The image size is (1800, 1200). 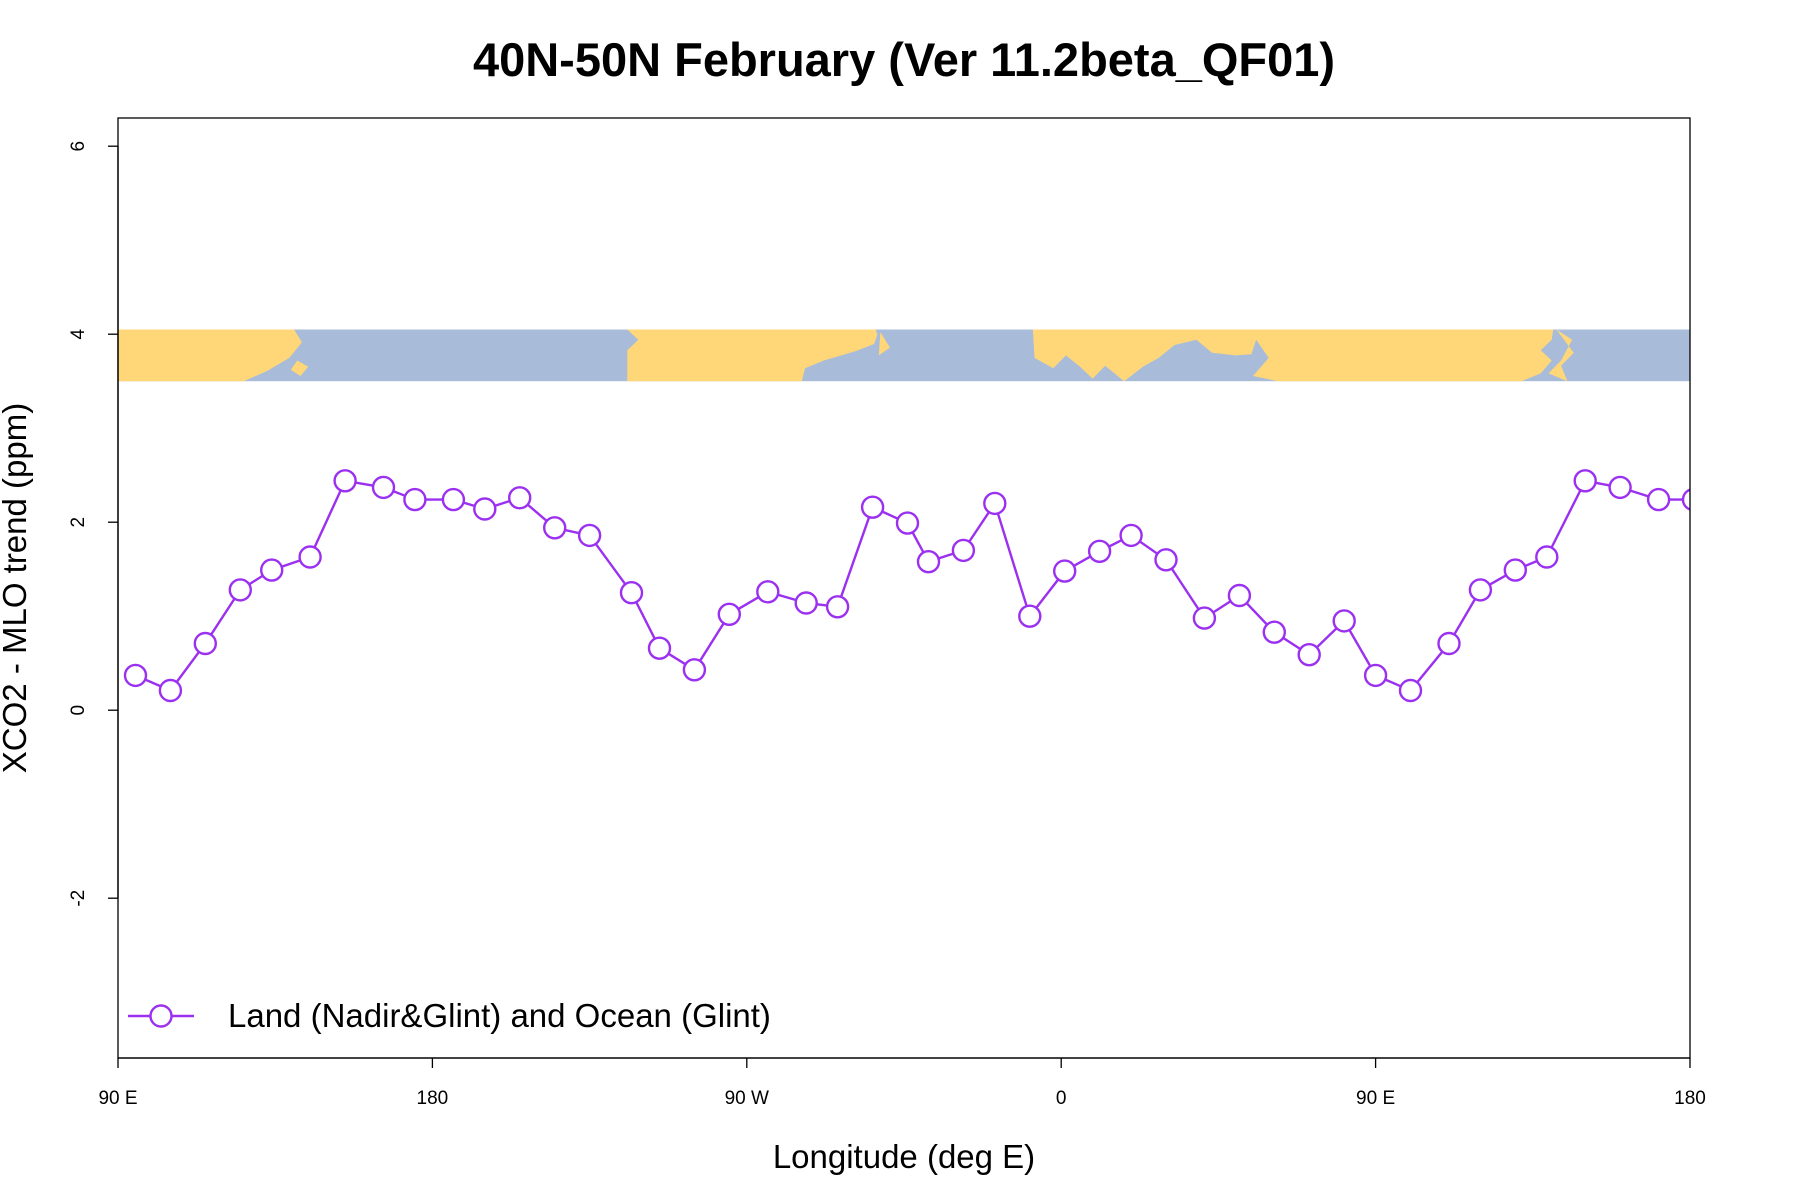 What do you see at coordinates (93, 524) in the screenshot?
I see `y-axis: -2 0 2 4 6` at bounding box center [93, 524].